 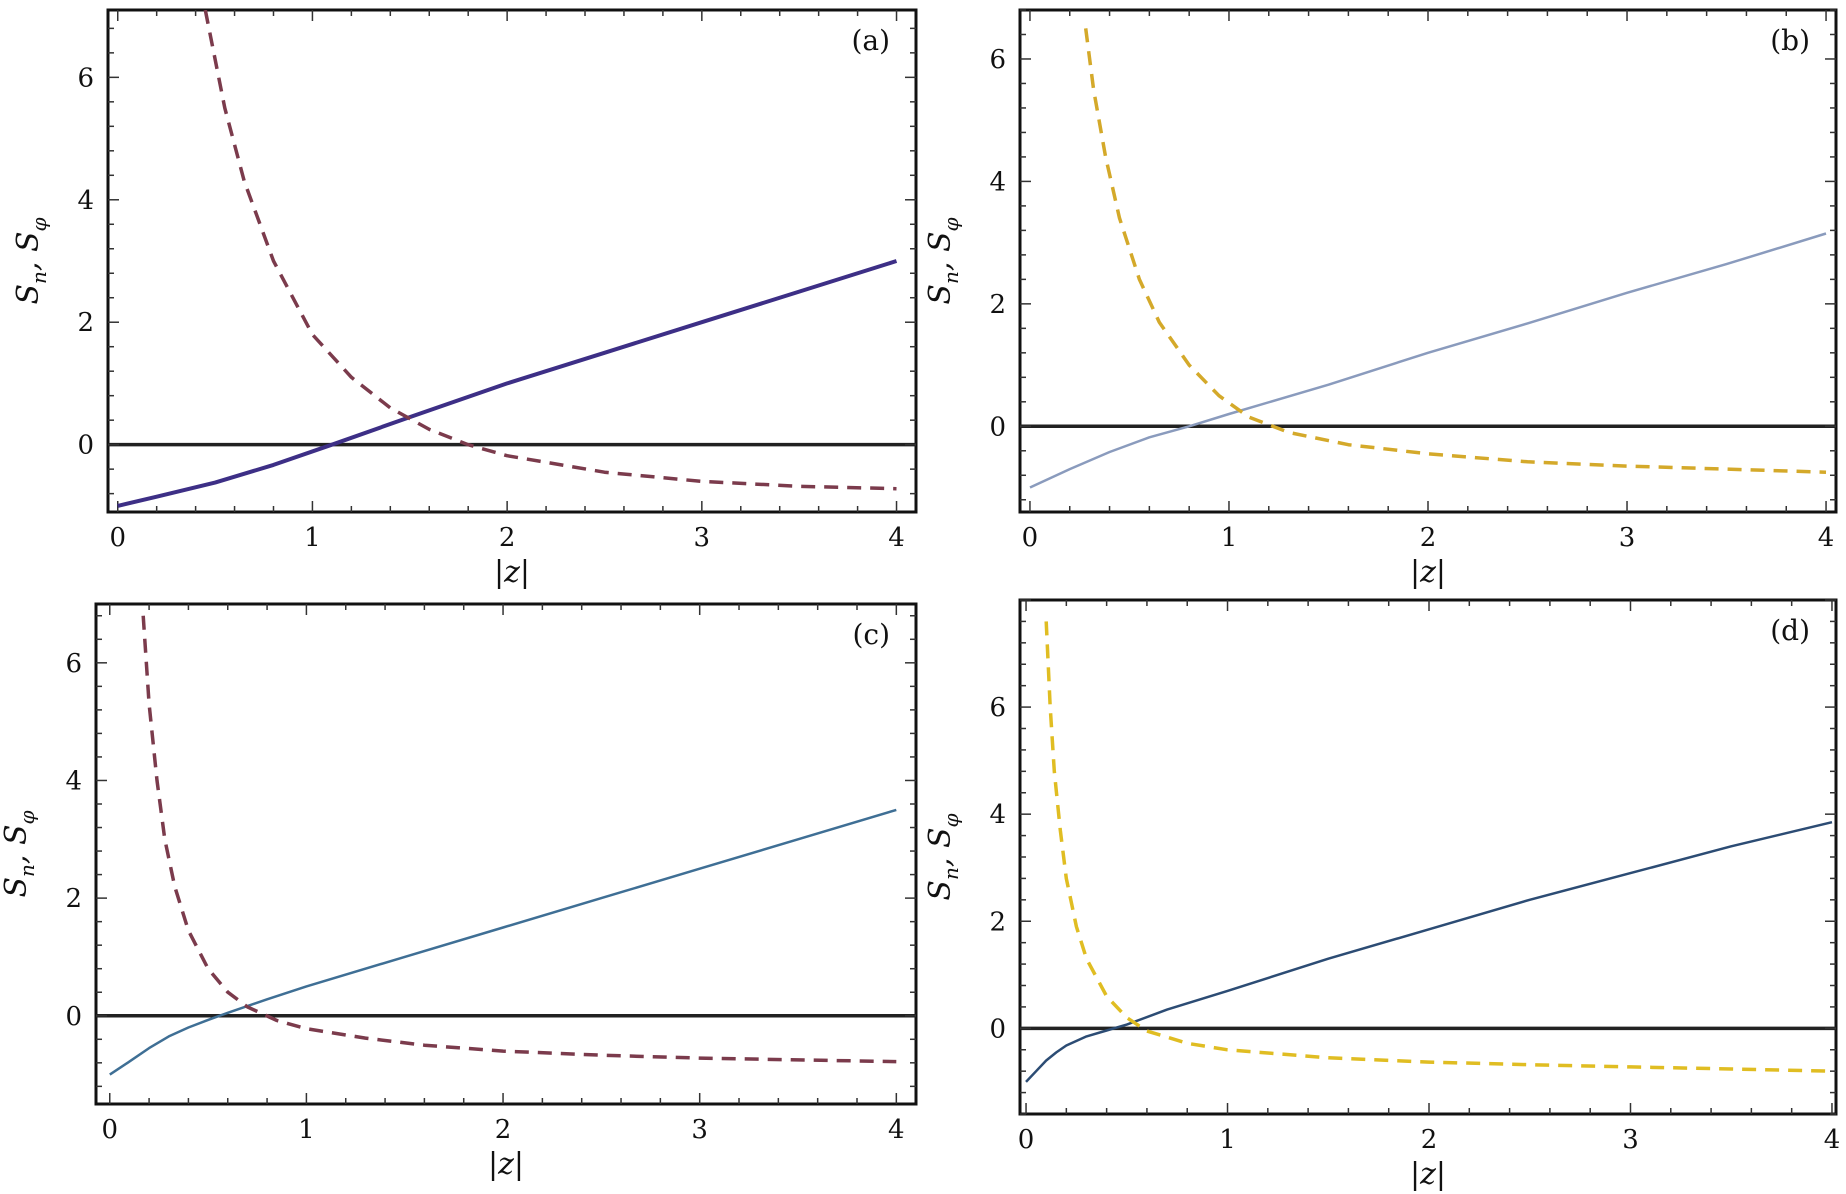 What do you see at coordinates (870, 40) in the screenshot?
I see `panel-label: (a)` at bounding box center [870, 40].